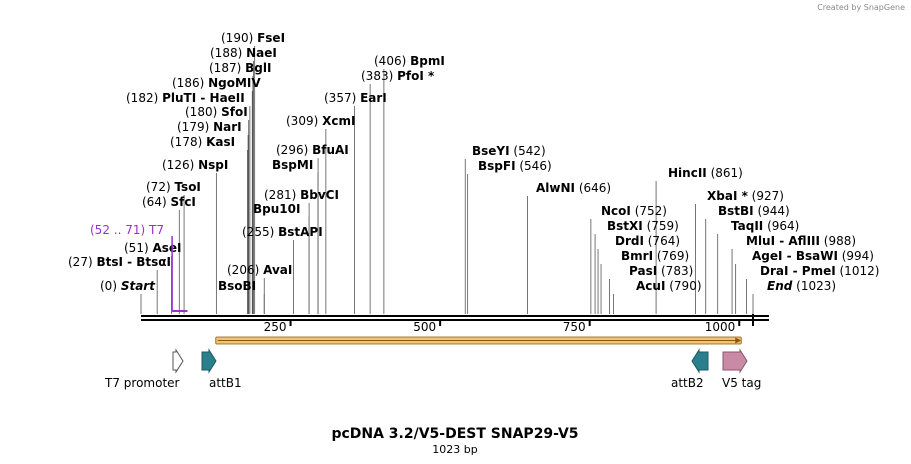 Image resolution: width=911 pixels, height=464 pixels. I want to click on orf-arrowhead, so click(738, 340).